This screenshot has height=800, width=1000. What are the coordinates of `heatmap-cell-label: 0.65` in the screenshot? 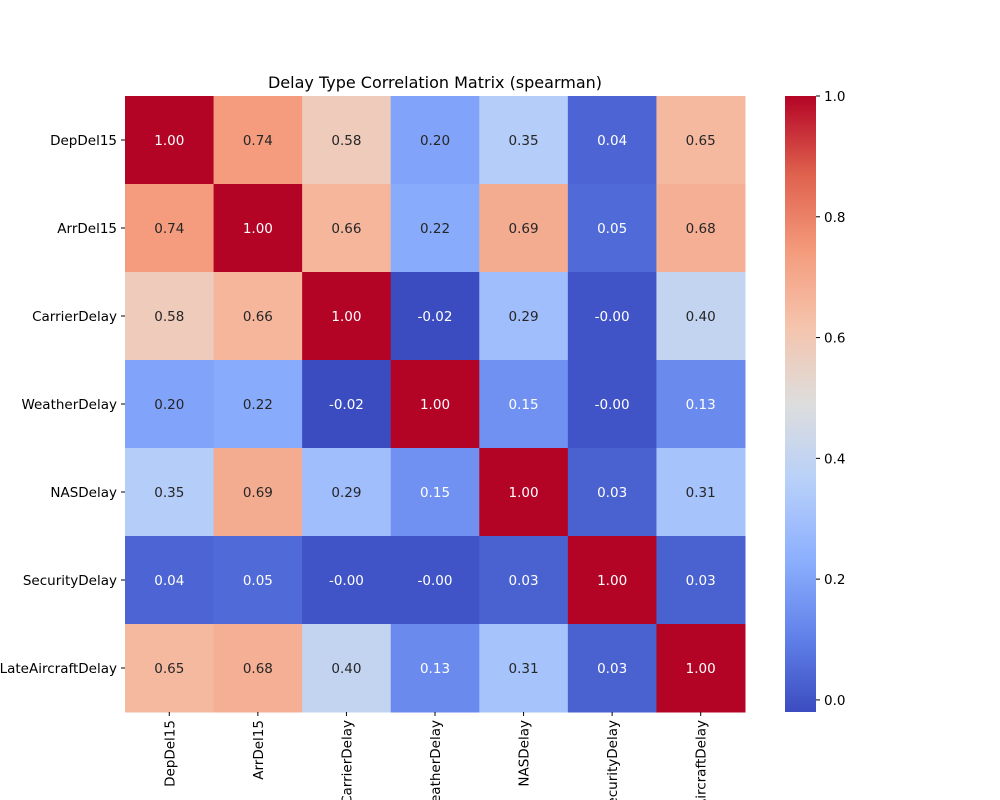 It's located at (701, 141).